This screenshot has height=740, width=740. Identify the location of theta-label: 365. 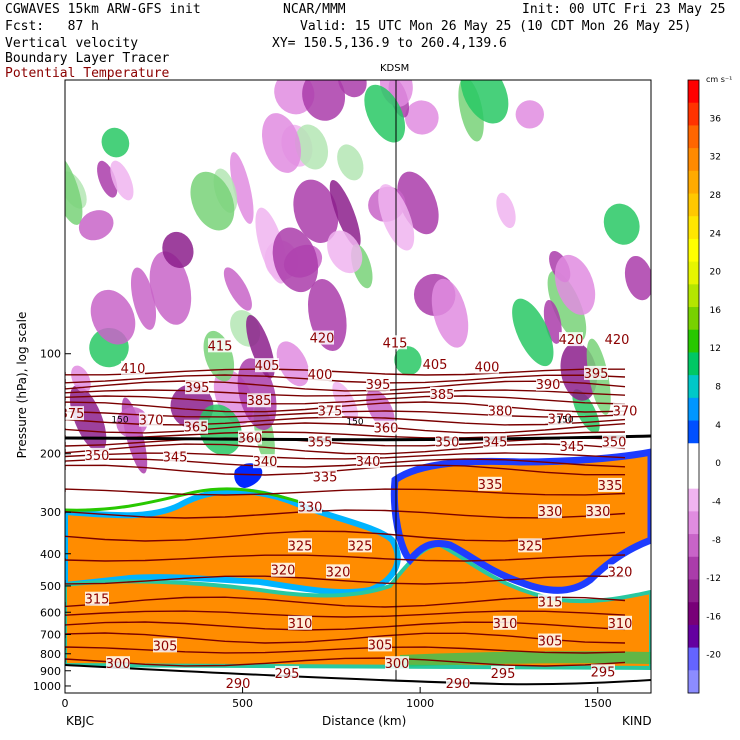
(196, 428).